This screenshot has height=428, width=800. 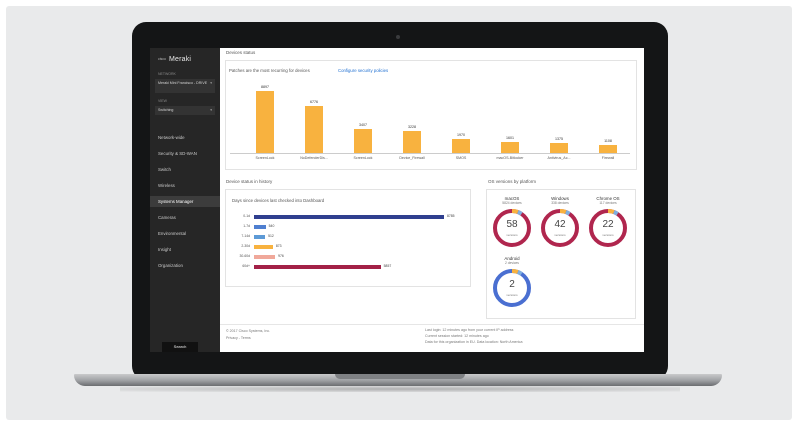 I want to click on device-status-title: Devices status, so click(x=241, y=52).